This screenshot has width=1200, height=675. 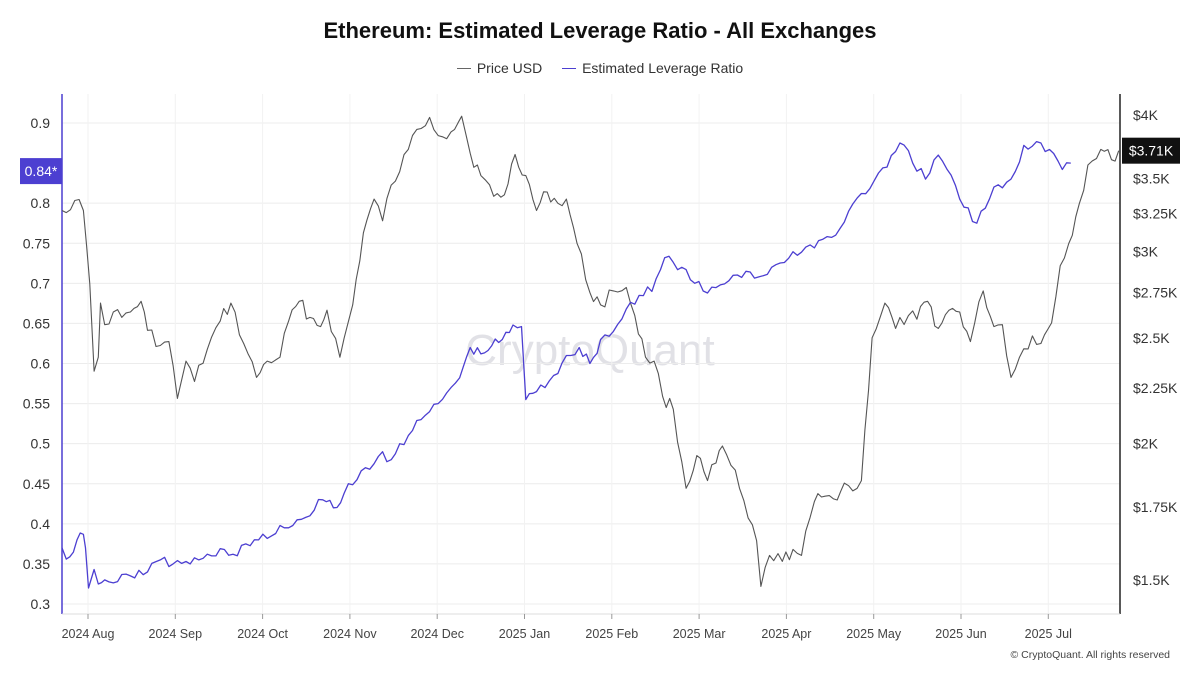 What do you see at coordinates (569, 68) in the screenshot?
I see `legend-swatch-leverage` at bounding box center [569, 68].